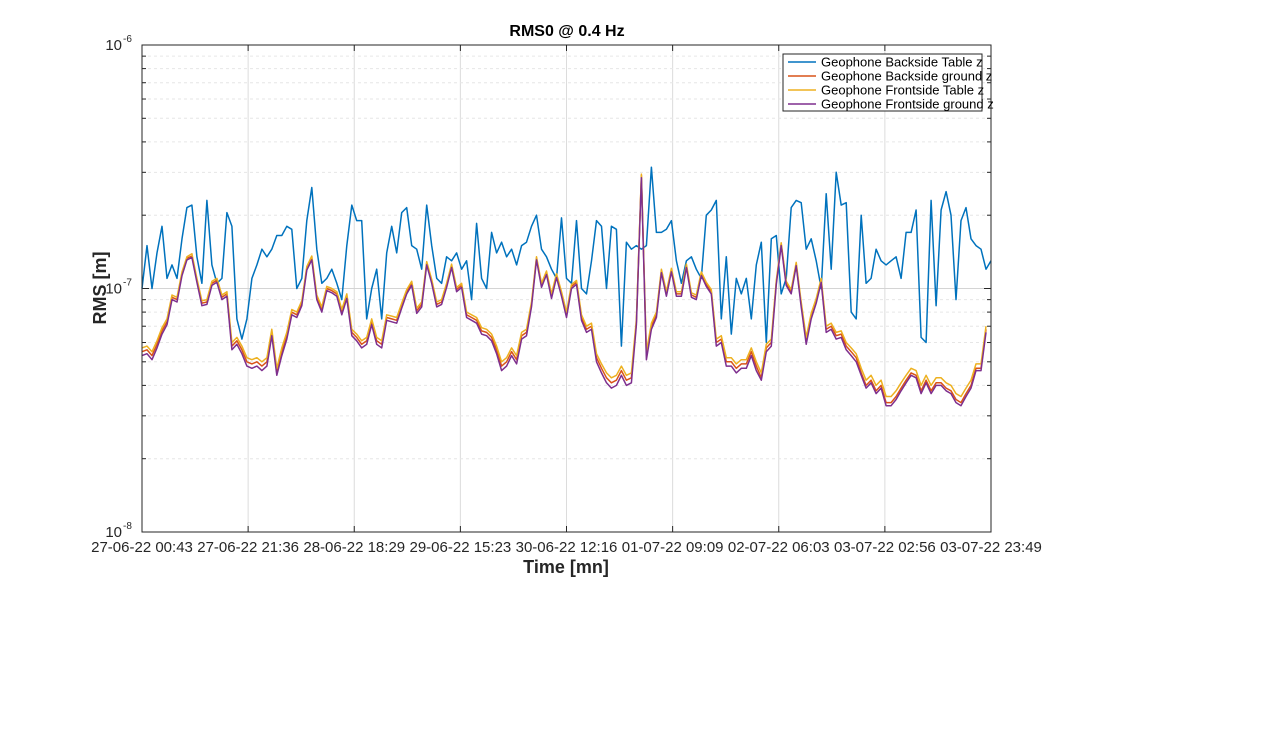 Image resolution: width=1280 pixels, height=750 pixels. Describe the element at coordinates (127, 526) in the screenshot. I see `y-tick-exponent: -8` at that location.